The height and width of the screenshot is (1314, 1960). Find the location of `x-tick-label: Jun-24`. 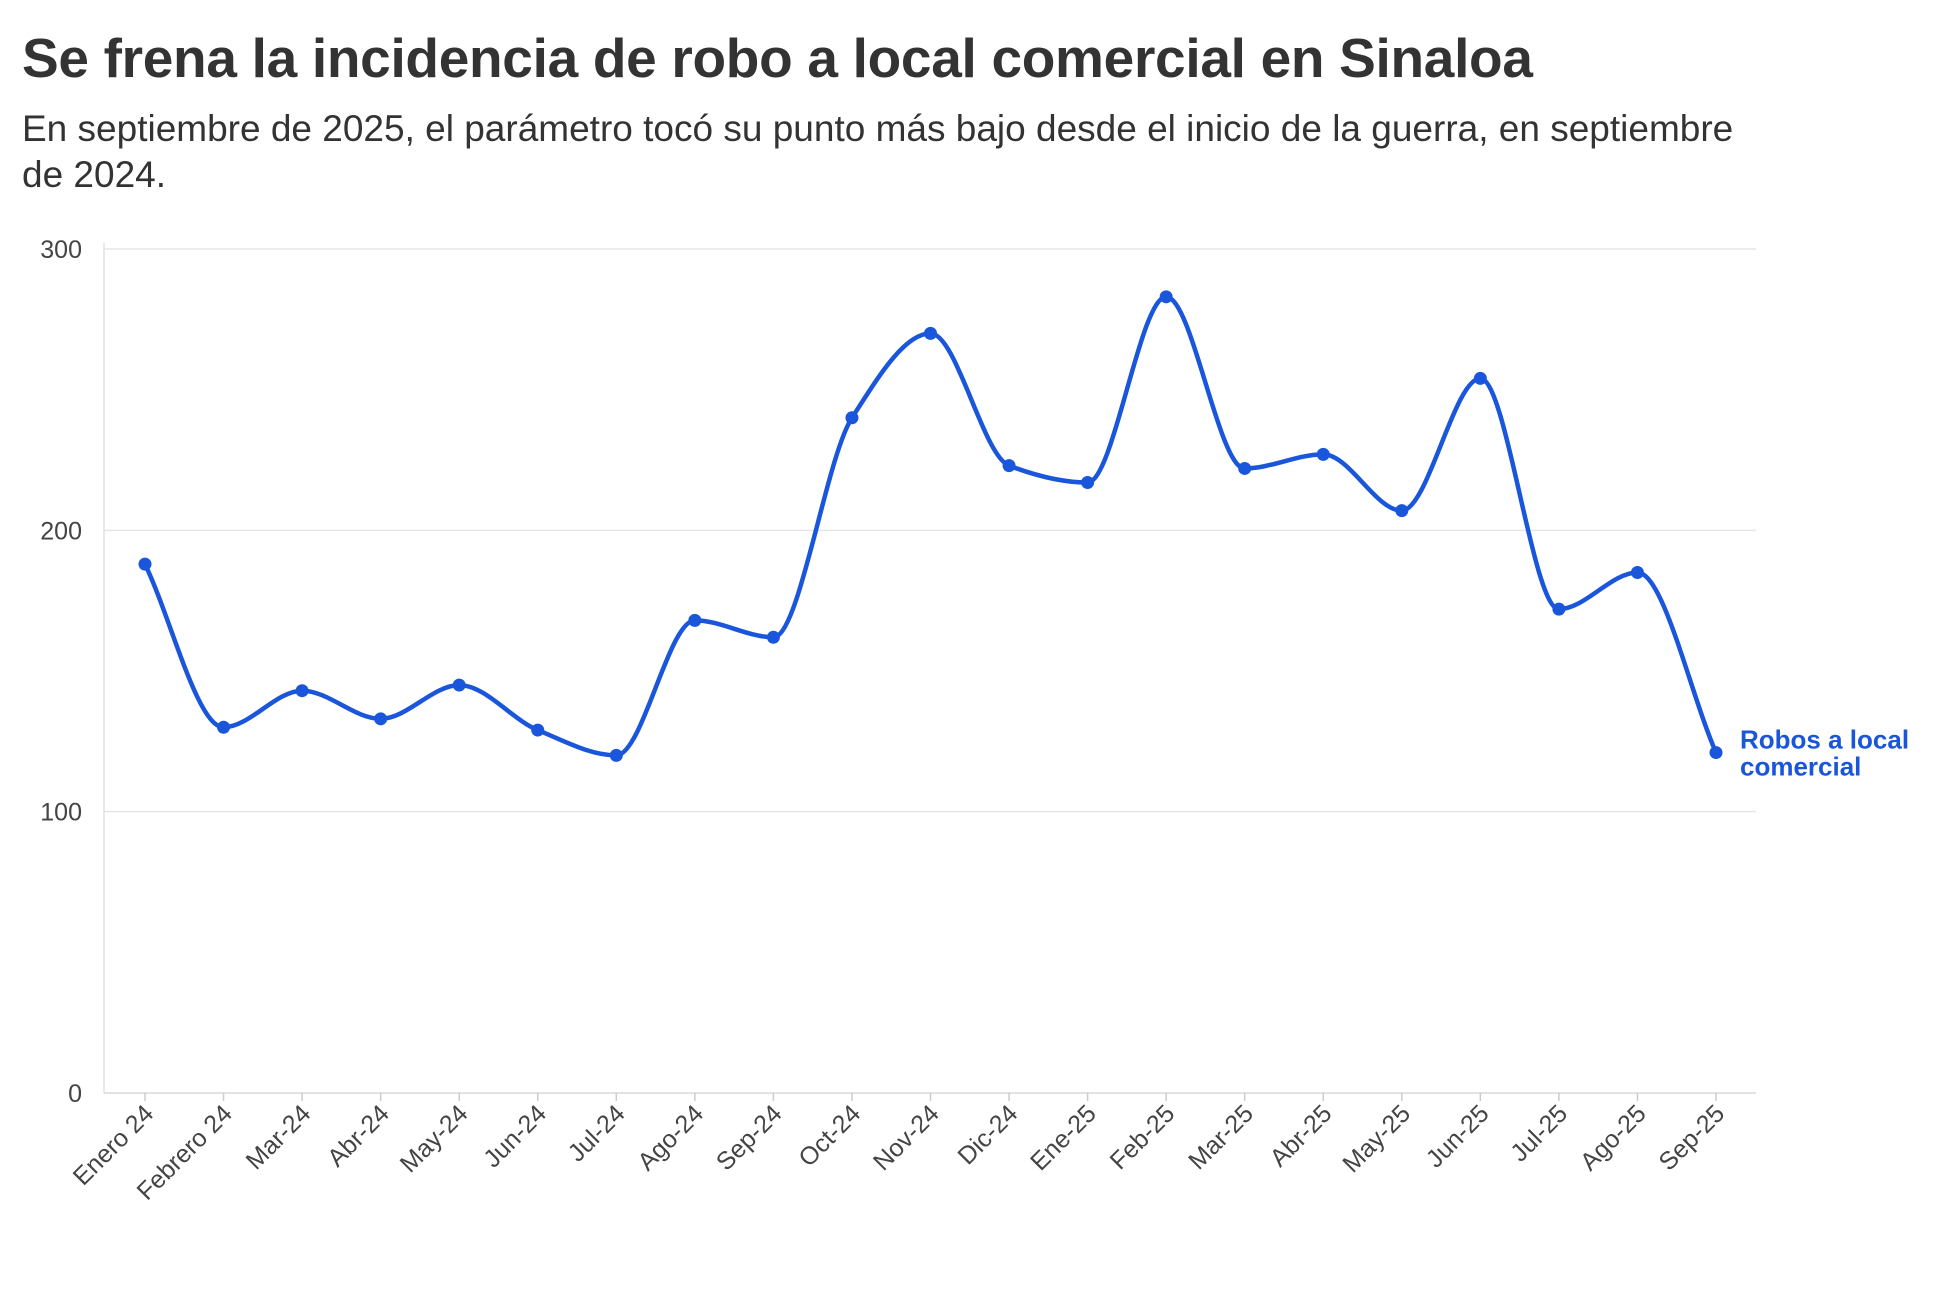

x-tick-label: Jun-24 is located at coordinates (515, 1136).